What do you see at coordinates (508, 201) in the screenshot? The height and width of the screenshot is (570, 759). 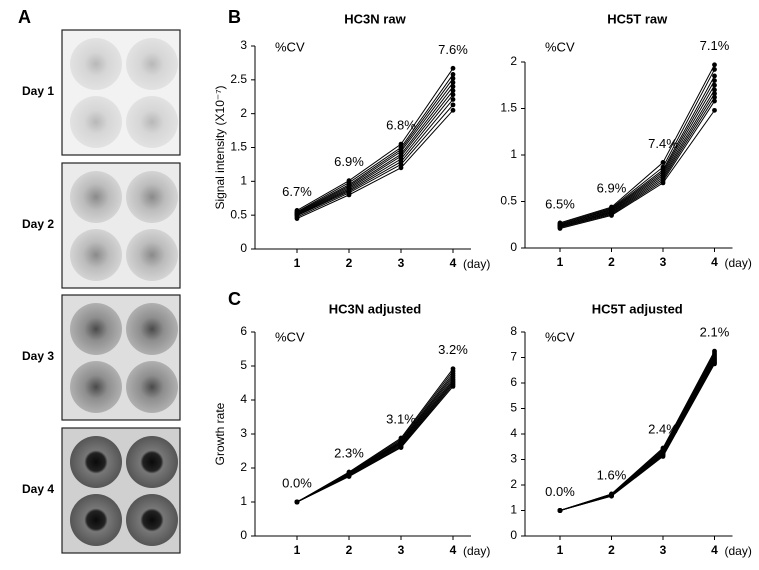 I see `y-tick-label: 0.5` at bounding box center [508, 201].